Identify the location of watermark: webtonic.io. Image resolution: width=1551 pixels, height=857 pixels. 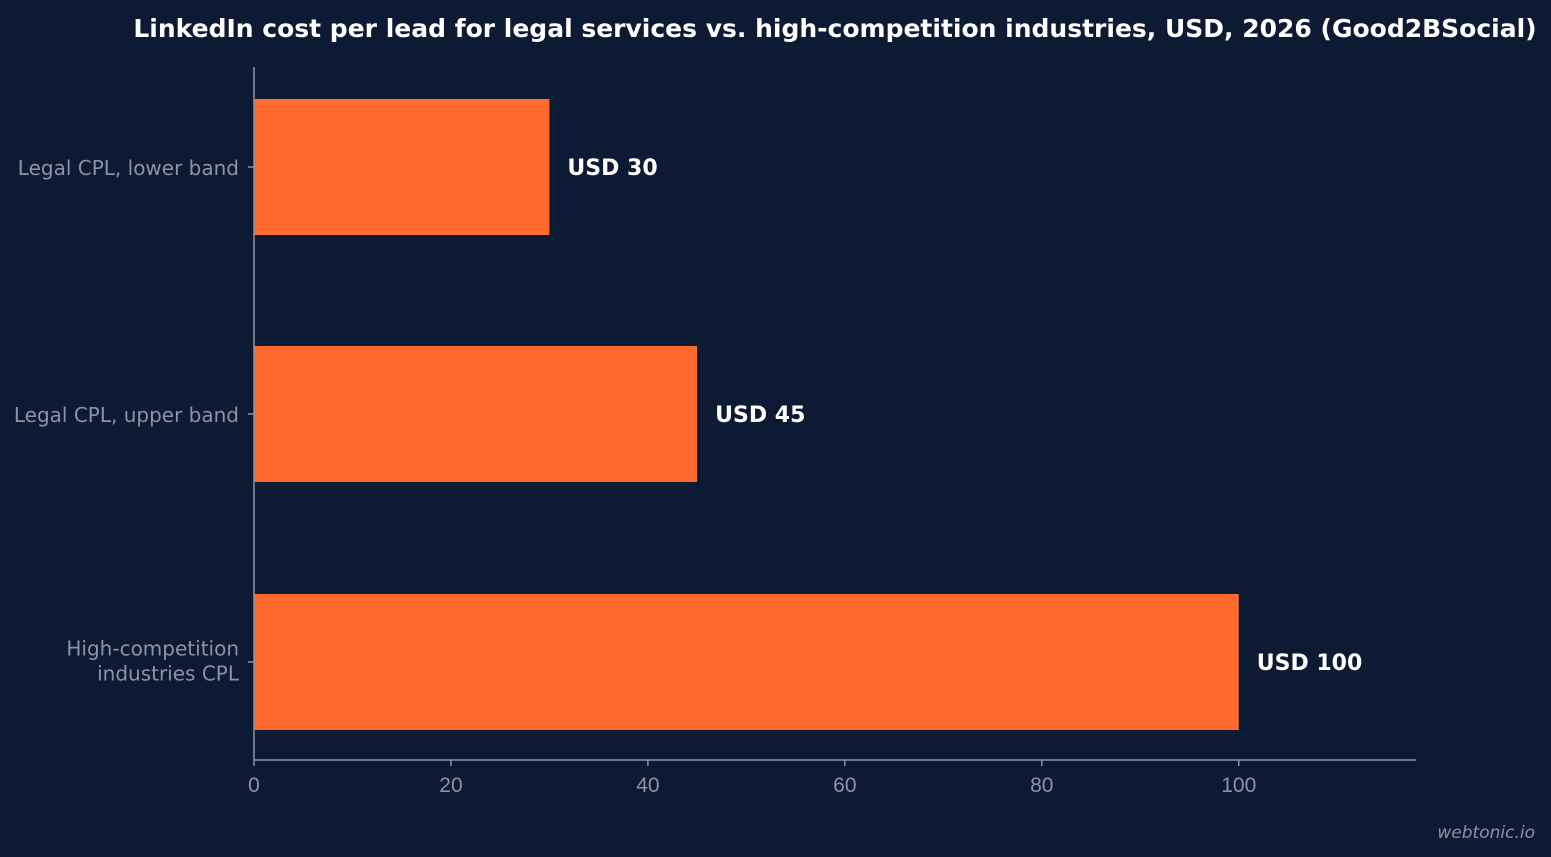
(1486, 833).